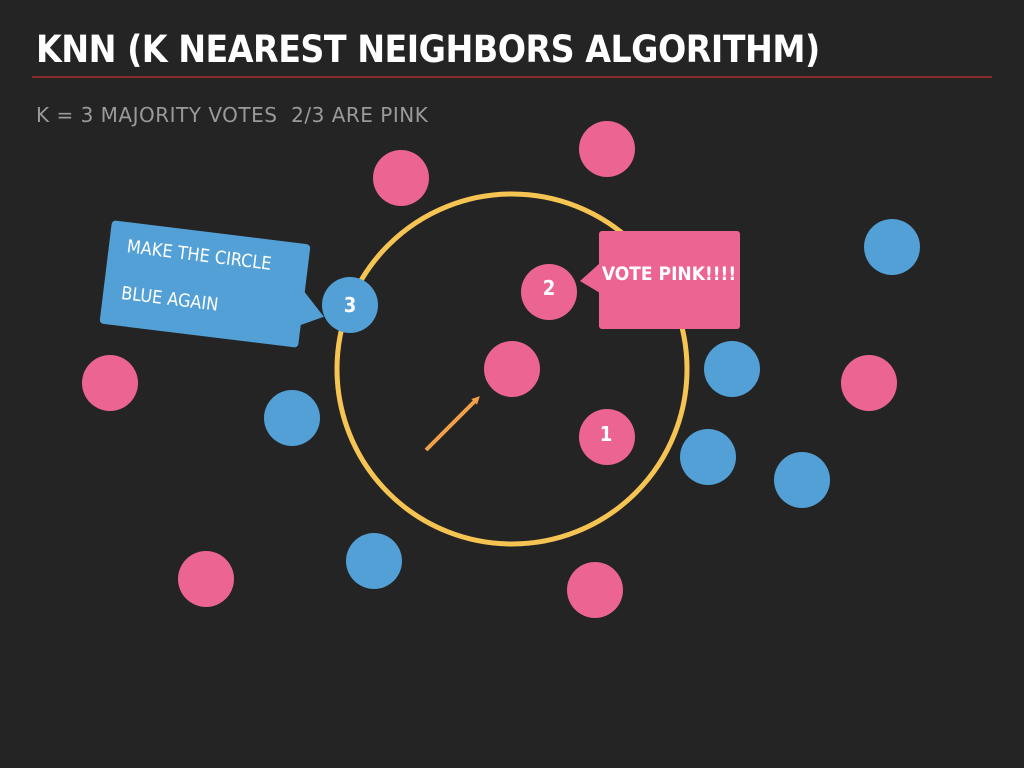 The height and width of the screenshot is (768, 1024). Describe the element at coordinates (232, 115) in the screenshot. I see `slide-subtitle: K = 3 MAJORITY VOTES 2/3 ARE PINK` at that location.